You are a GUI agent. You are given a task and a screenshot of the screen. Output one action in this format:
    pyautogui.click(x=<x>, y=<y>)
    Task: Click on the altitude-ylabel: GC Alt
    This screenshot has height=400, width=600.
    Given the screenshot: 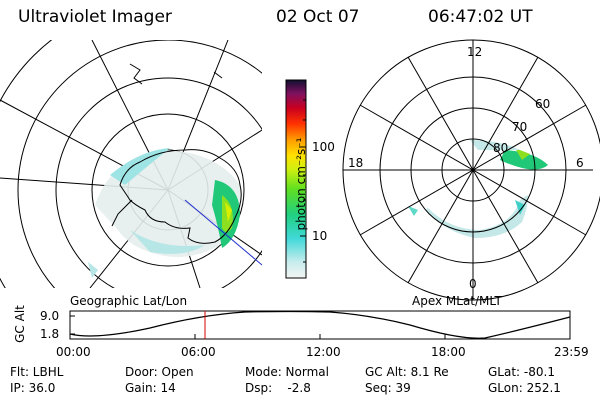 What is the action you would take?
    pyautogui.click(x=20, y=324)
    